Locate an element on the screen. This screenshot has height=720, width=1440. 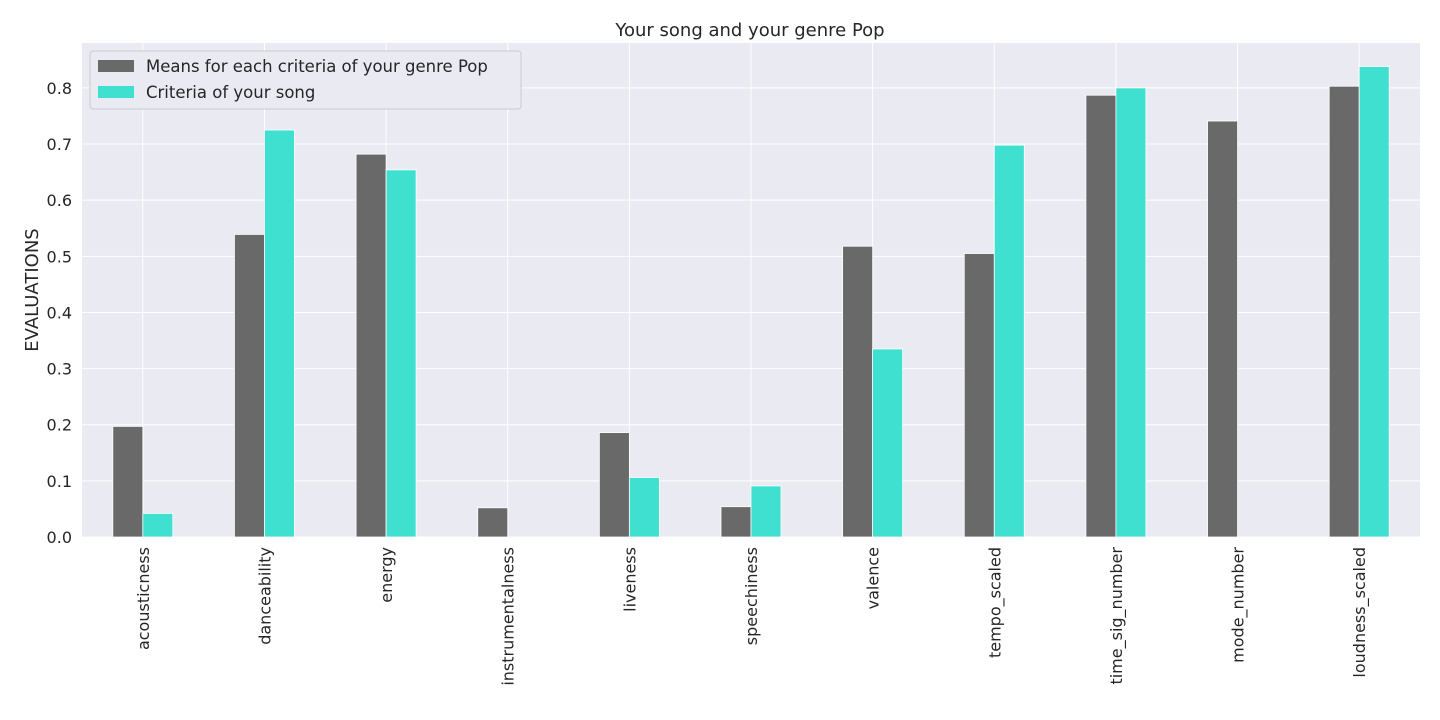
y-tick-labels: 0.0 0.1 0.2 0.3 0.4 0.5 0.6 0.7 0.8 is located at coordinates (59, 313).